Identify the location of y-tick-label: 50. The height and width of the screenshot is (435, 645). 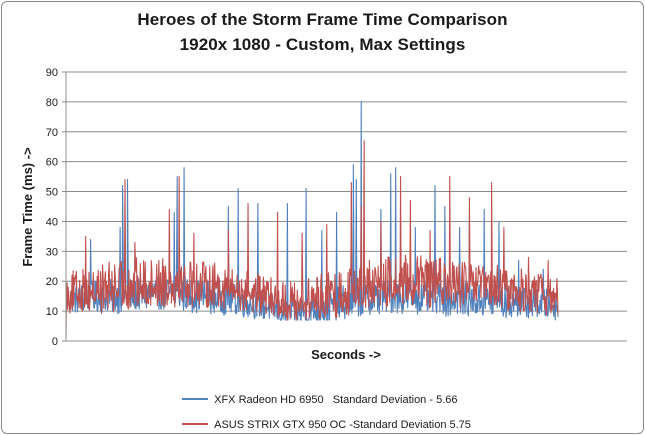
(52, 193).